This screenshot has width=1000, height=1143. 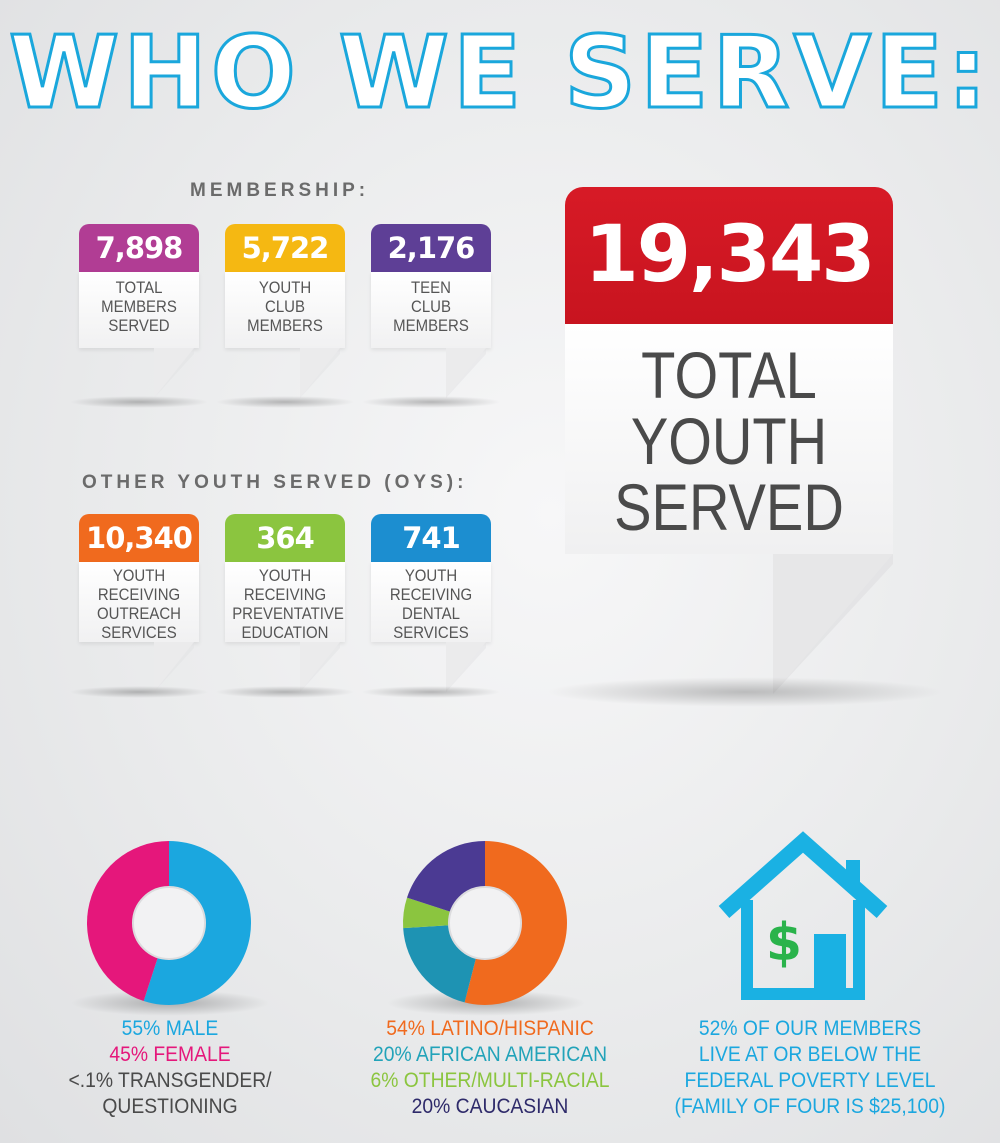 I want to click on gender-female-text: 45% FEMALE, so click(x=170, y=1054).